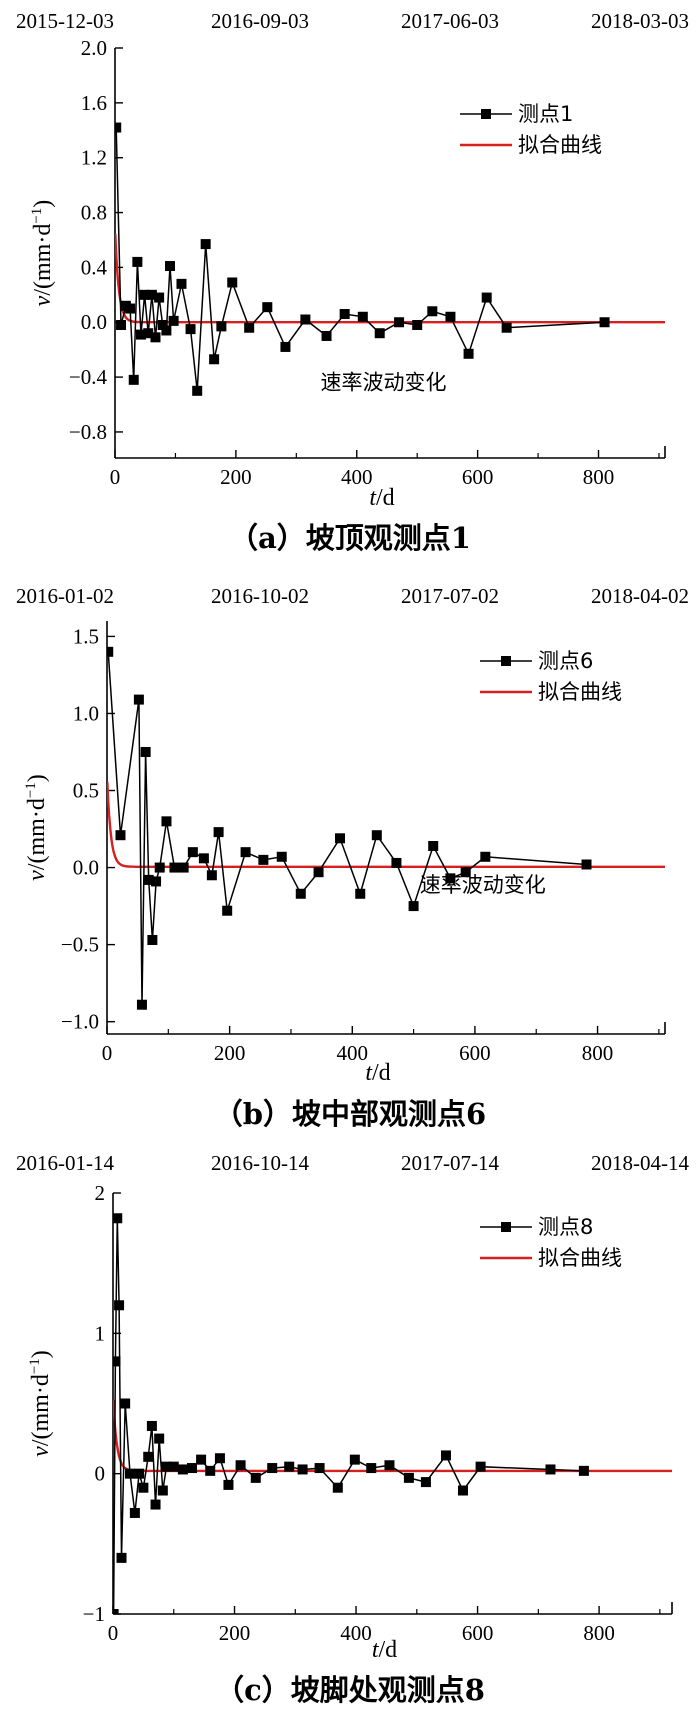 This screenshot has height=1723, width=700. I want to click on chart-2-legend-fit-label: 拟合曲线, so click(580, 692).